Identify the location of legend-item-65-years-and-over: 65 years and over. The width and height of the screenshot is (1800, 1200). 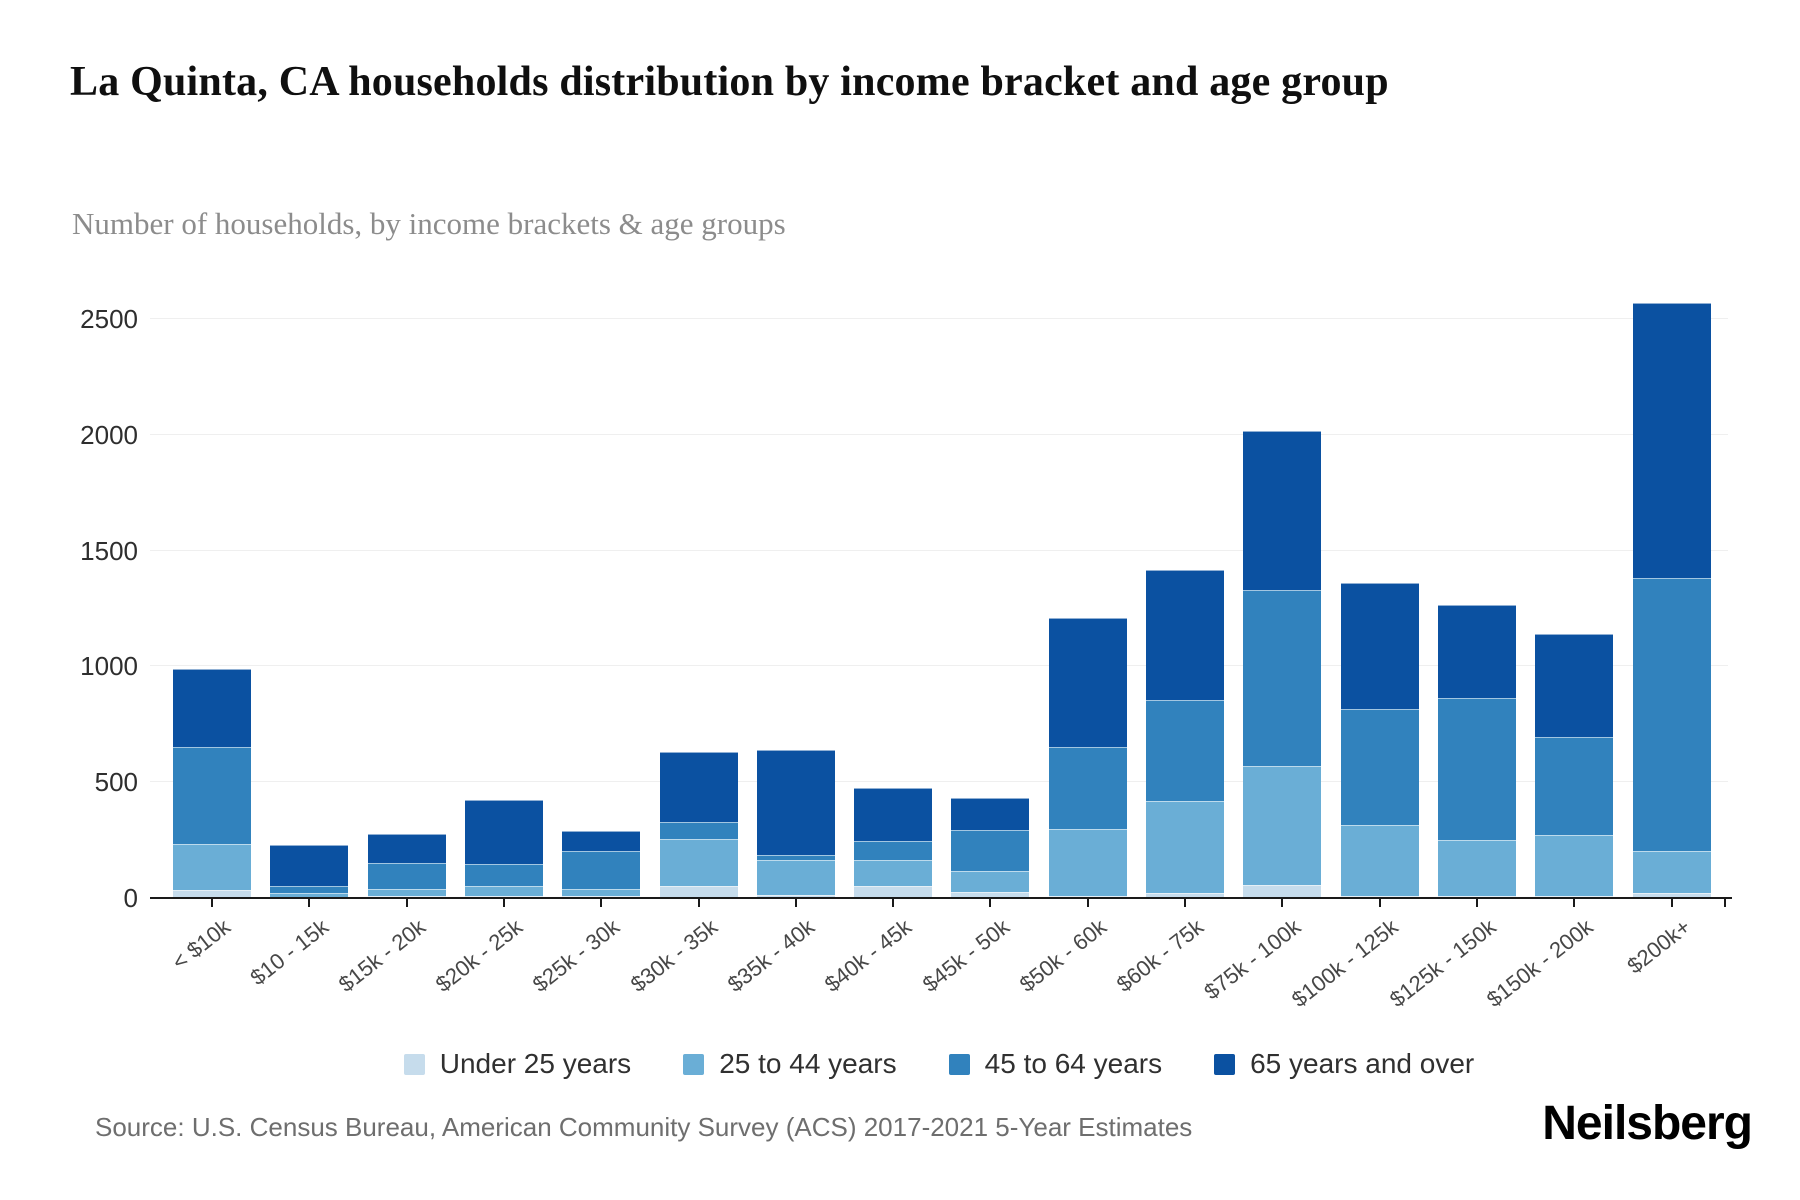
(1344, 1064).